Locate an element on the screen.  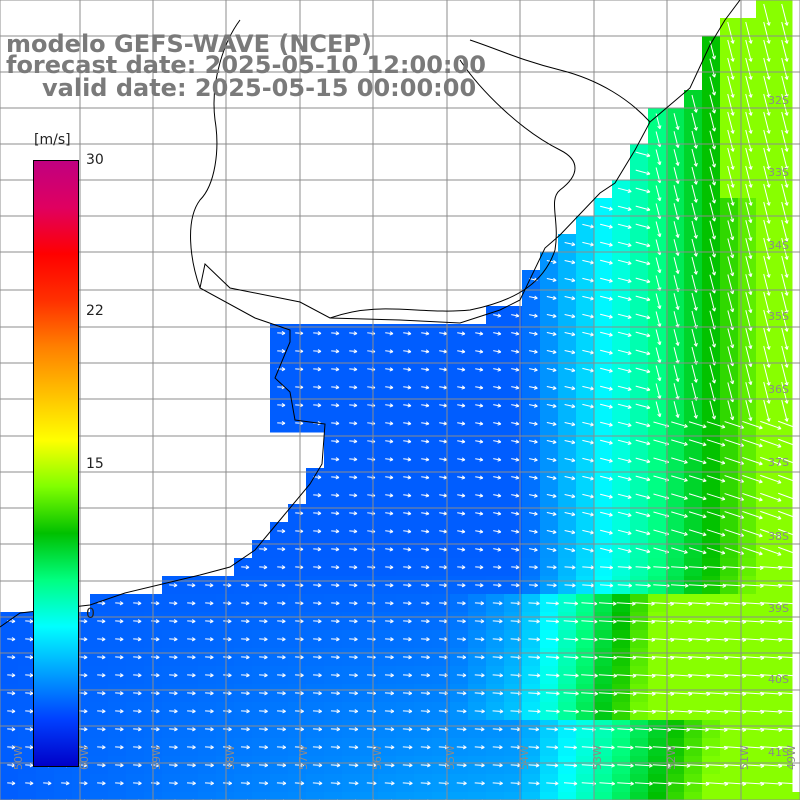
speed-cell is located at coordinates (747, 796).